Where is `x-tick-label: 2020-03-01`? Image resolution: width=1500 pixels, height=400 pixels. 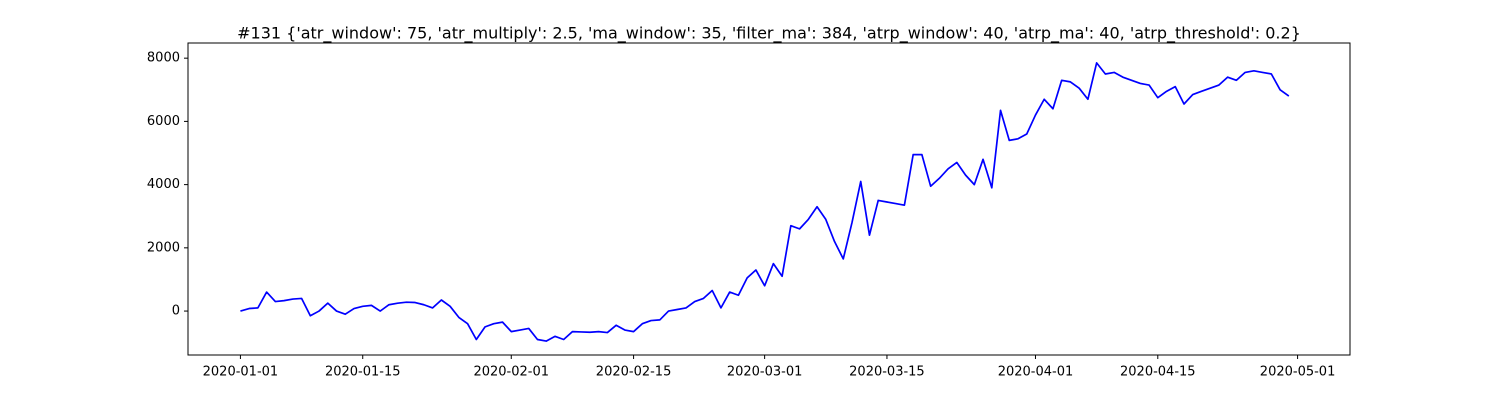
x-tick-label: 2020-03-01 is located at coordinates (765, 372).